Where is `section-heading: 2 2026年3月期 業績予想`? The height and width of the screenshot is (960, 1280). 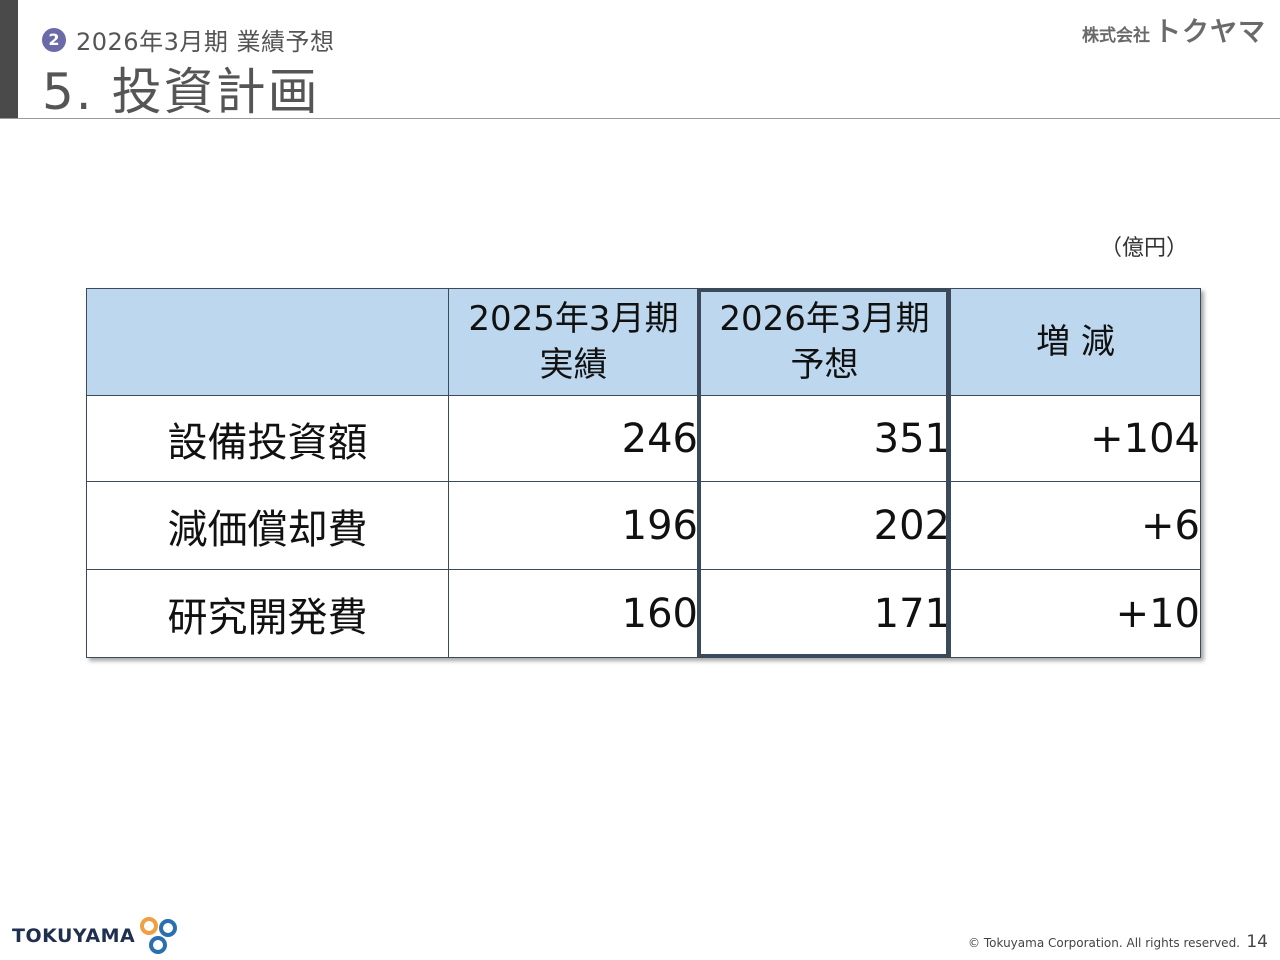
section-heading: 2 2026年3月期 業績予想 is located at coordinates (188, 39).